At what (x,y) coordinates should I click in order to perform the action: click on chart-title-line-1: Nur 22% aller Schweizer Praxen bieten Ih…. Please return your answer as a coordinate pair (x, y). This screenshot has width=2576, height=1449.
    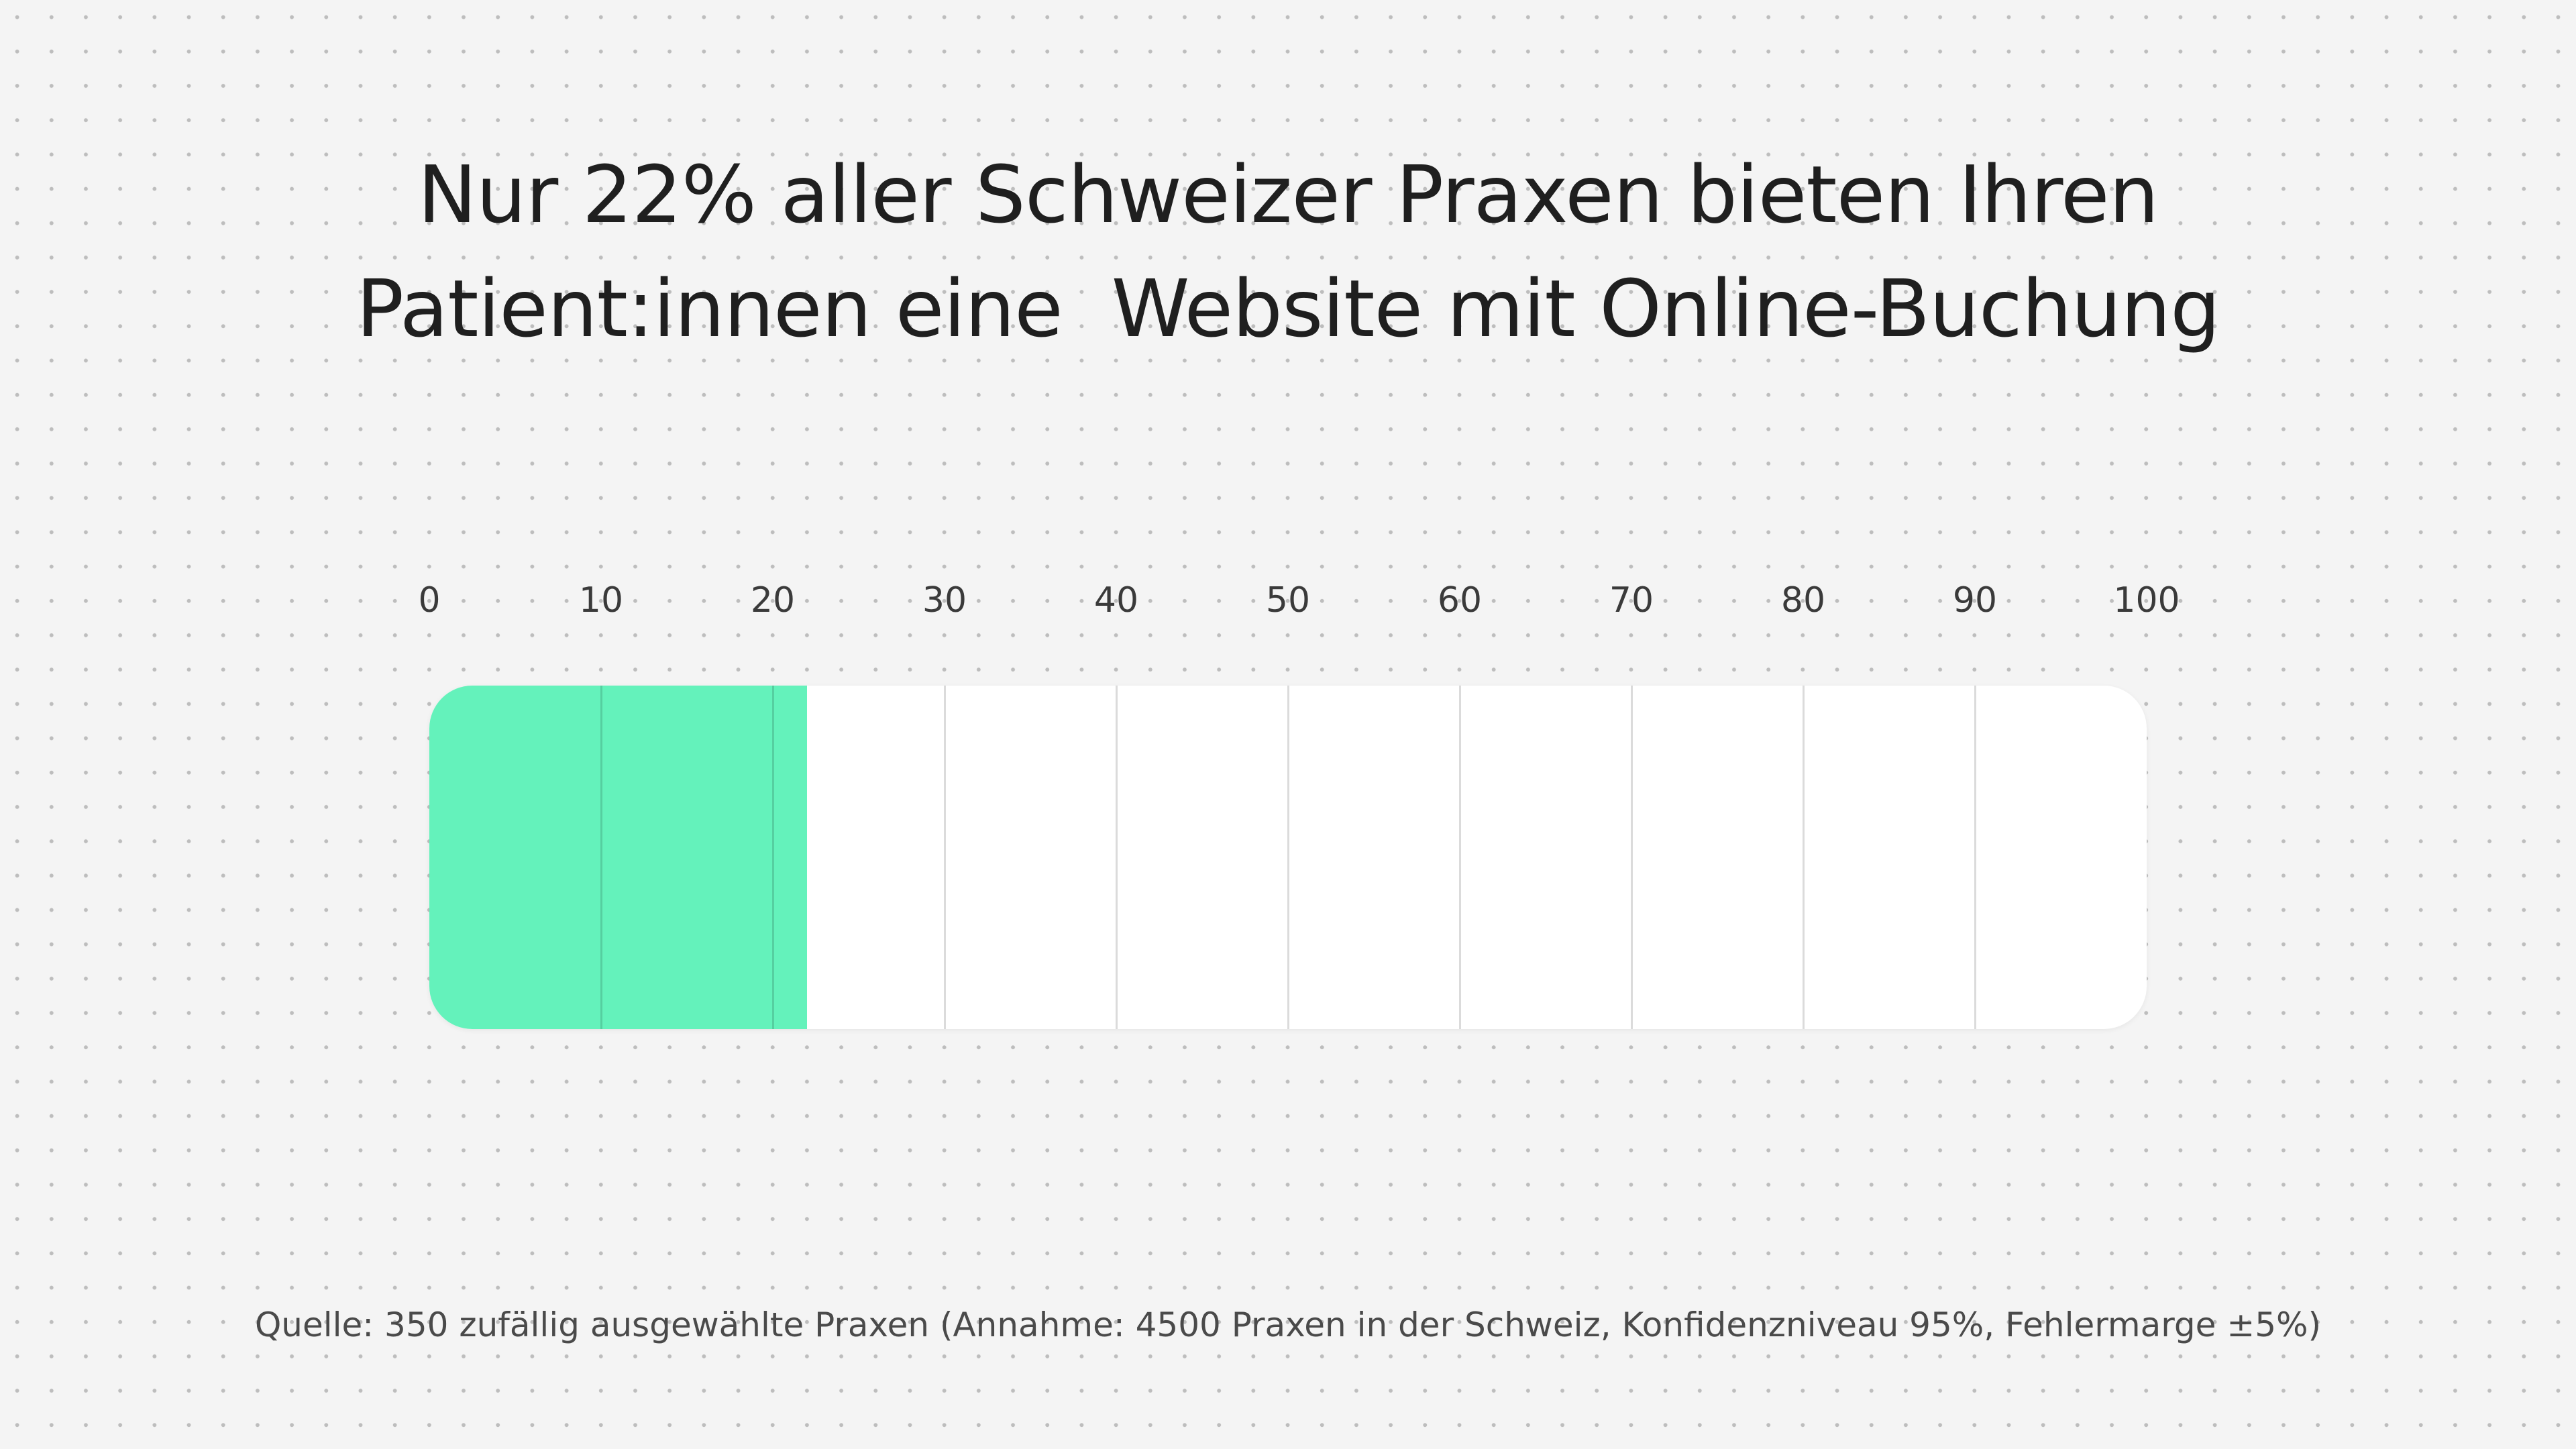
    Looking at the image, I should click on (1288, 194).